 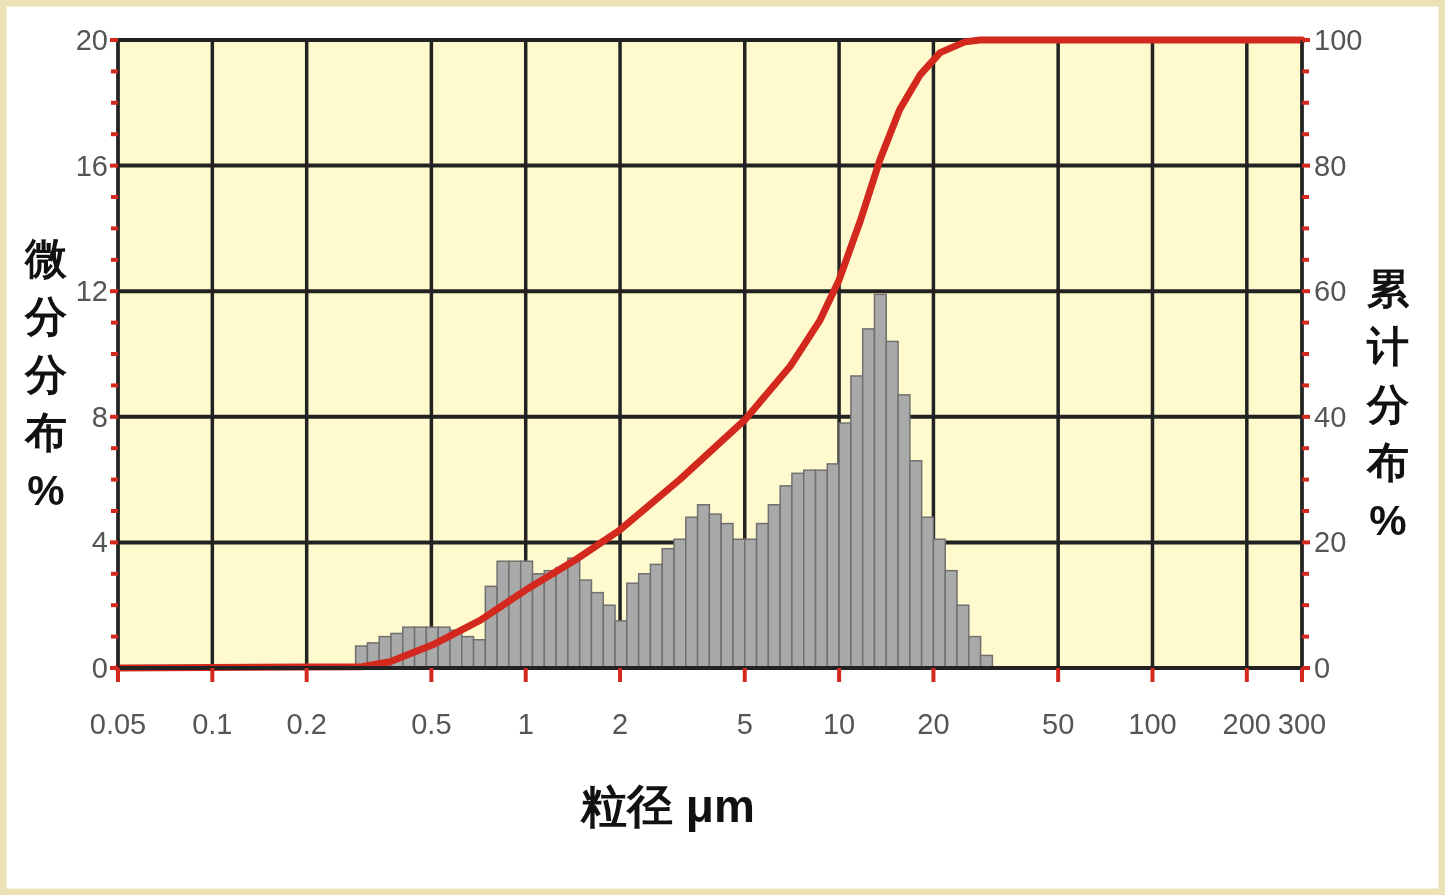 I want to click on x-tick-label: 10, so click(x=839, y=724).